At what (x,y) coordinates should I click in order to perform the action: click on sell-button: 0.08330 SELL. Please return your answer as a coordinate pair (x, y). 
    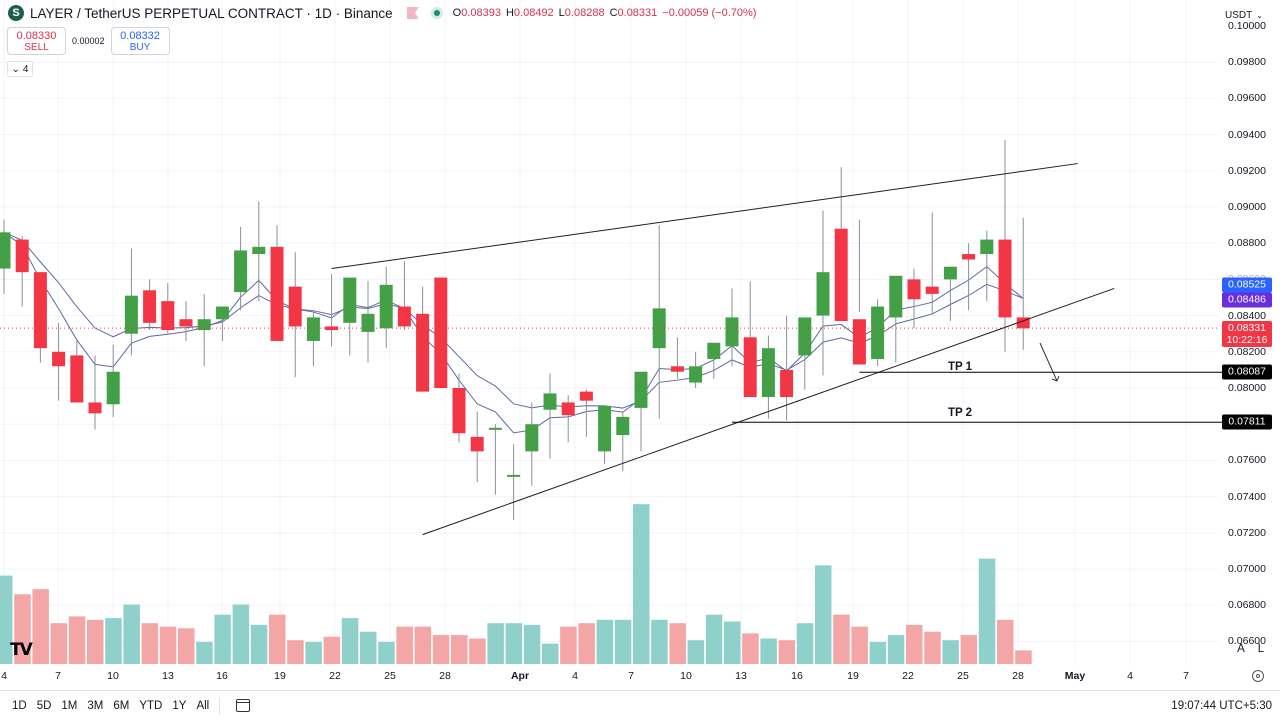
    Looking at the image, I should click on (36, 41).